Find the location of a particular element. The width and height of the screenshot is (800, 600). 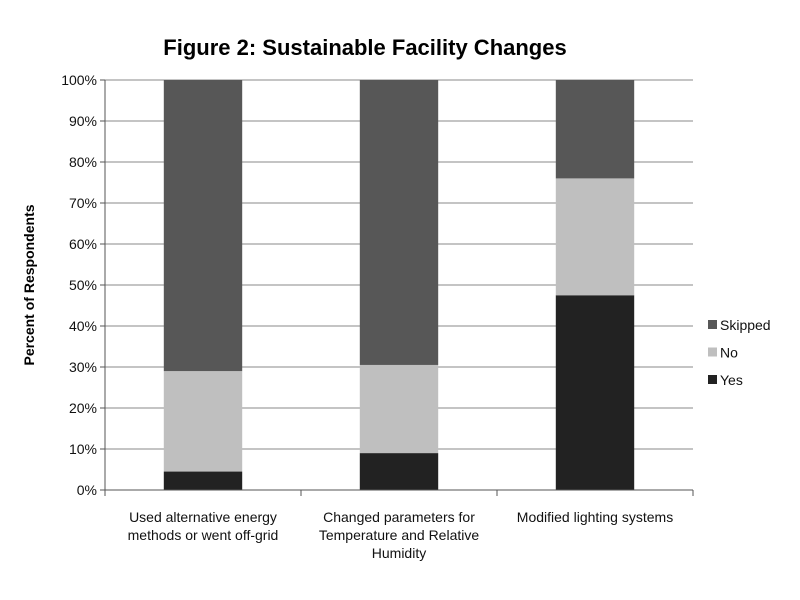

category-label: Modified lighting systems is located at coordinates (595, 517).